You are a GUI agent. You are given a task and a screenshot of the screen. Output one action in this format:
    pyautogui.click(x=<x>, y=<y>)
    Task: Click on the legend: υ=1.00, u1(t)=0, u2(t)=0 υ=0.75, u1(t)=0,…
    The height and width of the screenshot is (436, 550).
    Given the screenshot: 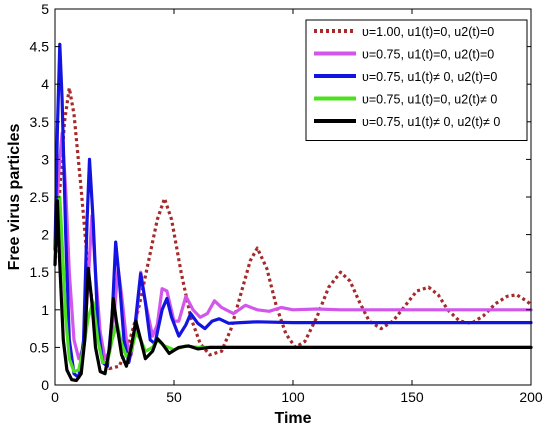 What is the action you would take?
    pyautogui.click(x=416, y=80)
    